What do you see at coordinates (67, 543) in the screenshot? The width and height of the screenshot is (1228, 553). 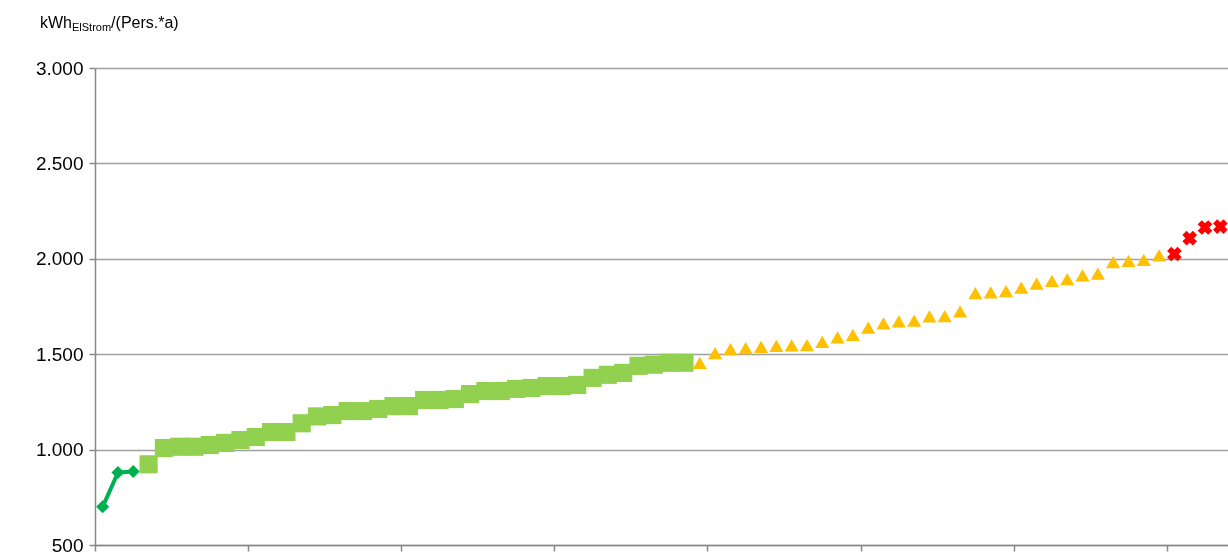 I see `y-tick-label: 500` at bounding box center [67, 543].